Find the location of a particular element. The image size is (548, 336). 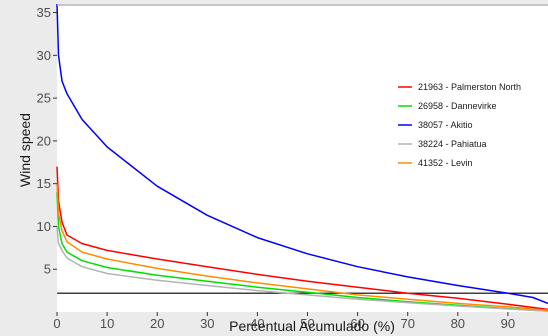

legend-label-4: 38224 - Pahiatua is located at coordinates (452, 144).